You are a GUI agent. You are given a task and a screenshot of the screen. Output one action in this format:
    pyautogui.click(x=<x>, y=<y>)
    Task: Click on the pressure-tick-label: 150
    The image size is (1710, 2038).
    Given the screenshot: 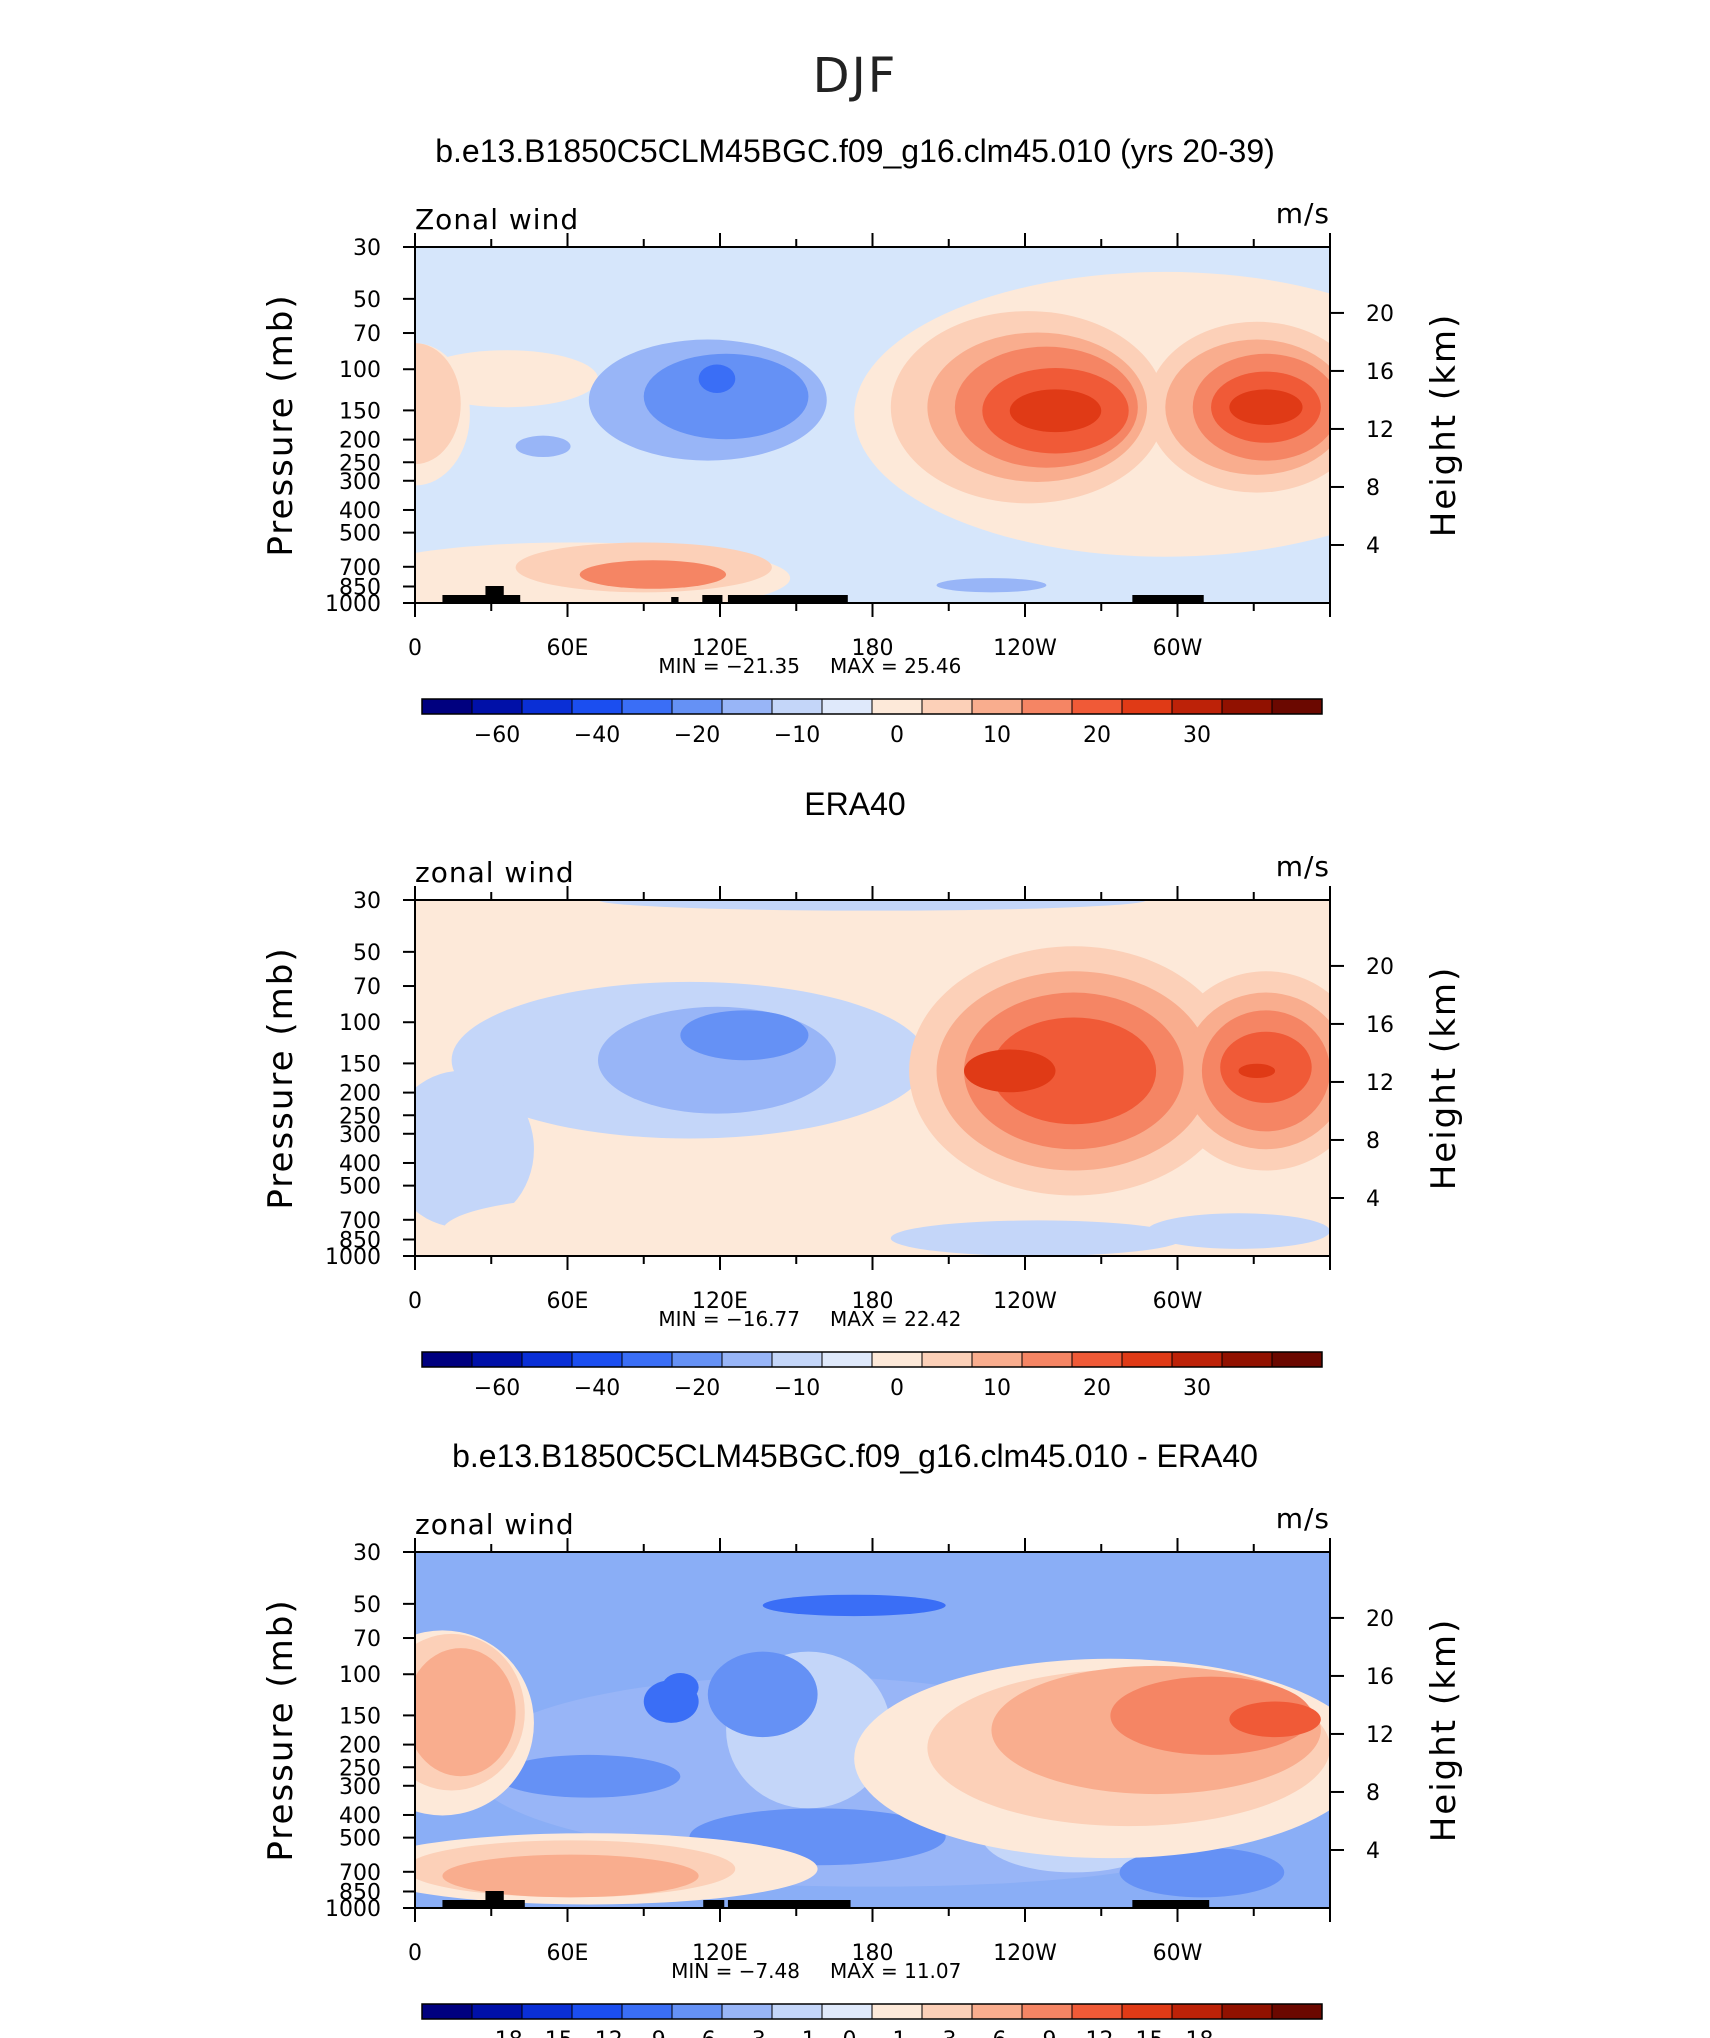 What is the action you would take?
    pyautogui.click(x=360, y=411)
    